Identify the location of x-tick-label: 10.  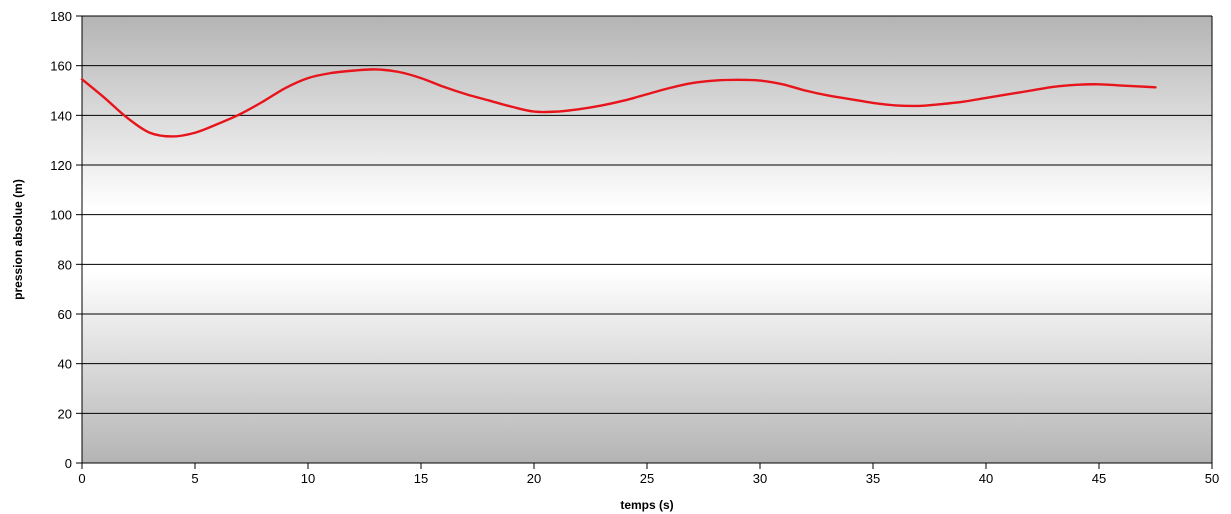
(308, 478).